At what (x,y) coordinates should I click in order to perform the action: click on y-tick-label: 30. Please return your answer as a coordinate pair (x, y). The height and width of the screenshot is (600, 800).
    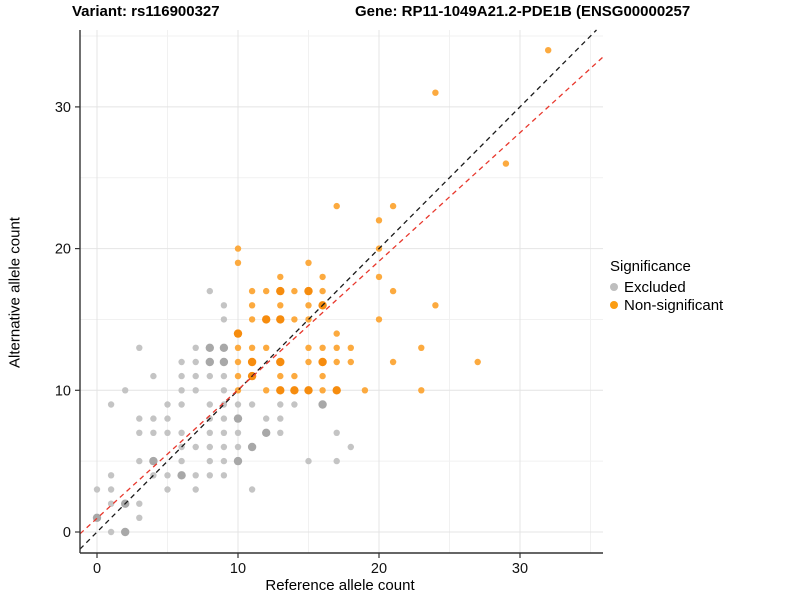
    Looking at the image, I should click on (63, 108).